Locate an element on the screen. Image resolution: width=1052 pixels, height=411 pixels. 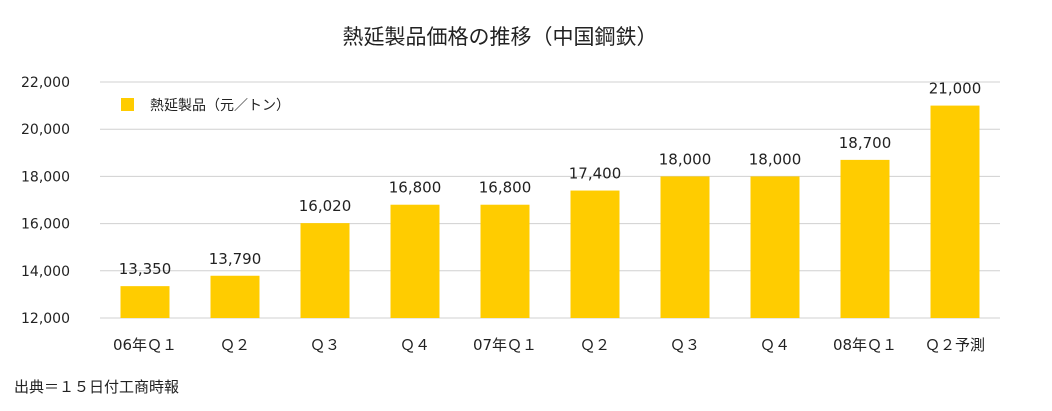
legend: 熱延製品（元／トン） is located at coordinates (205, 106).